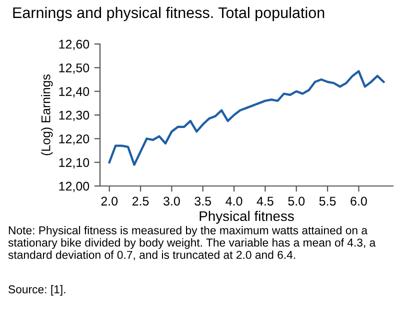 The image size is (418, 325). I want to click on x-tick-label: 5.5, so click(327, 201).